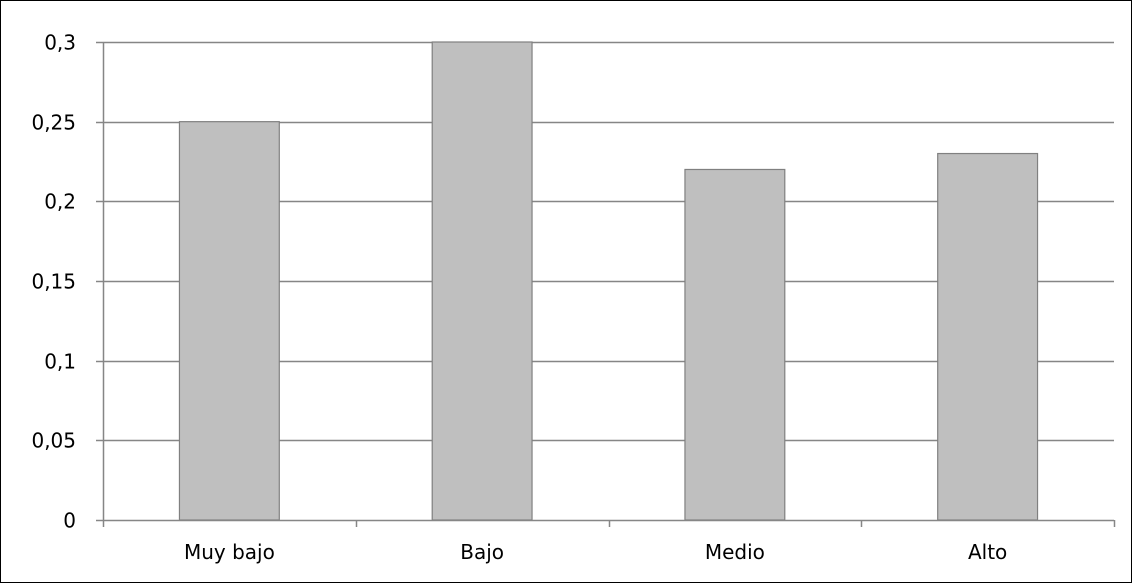  What do you see at coordinates (987, 552) in the screenshot?
I see `x-tick-label: Alto` at bounding box center [987, 552].